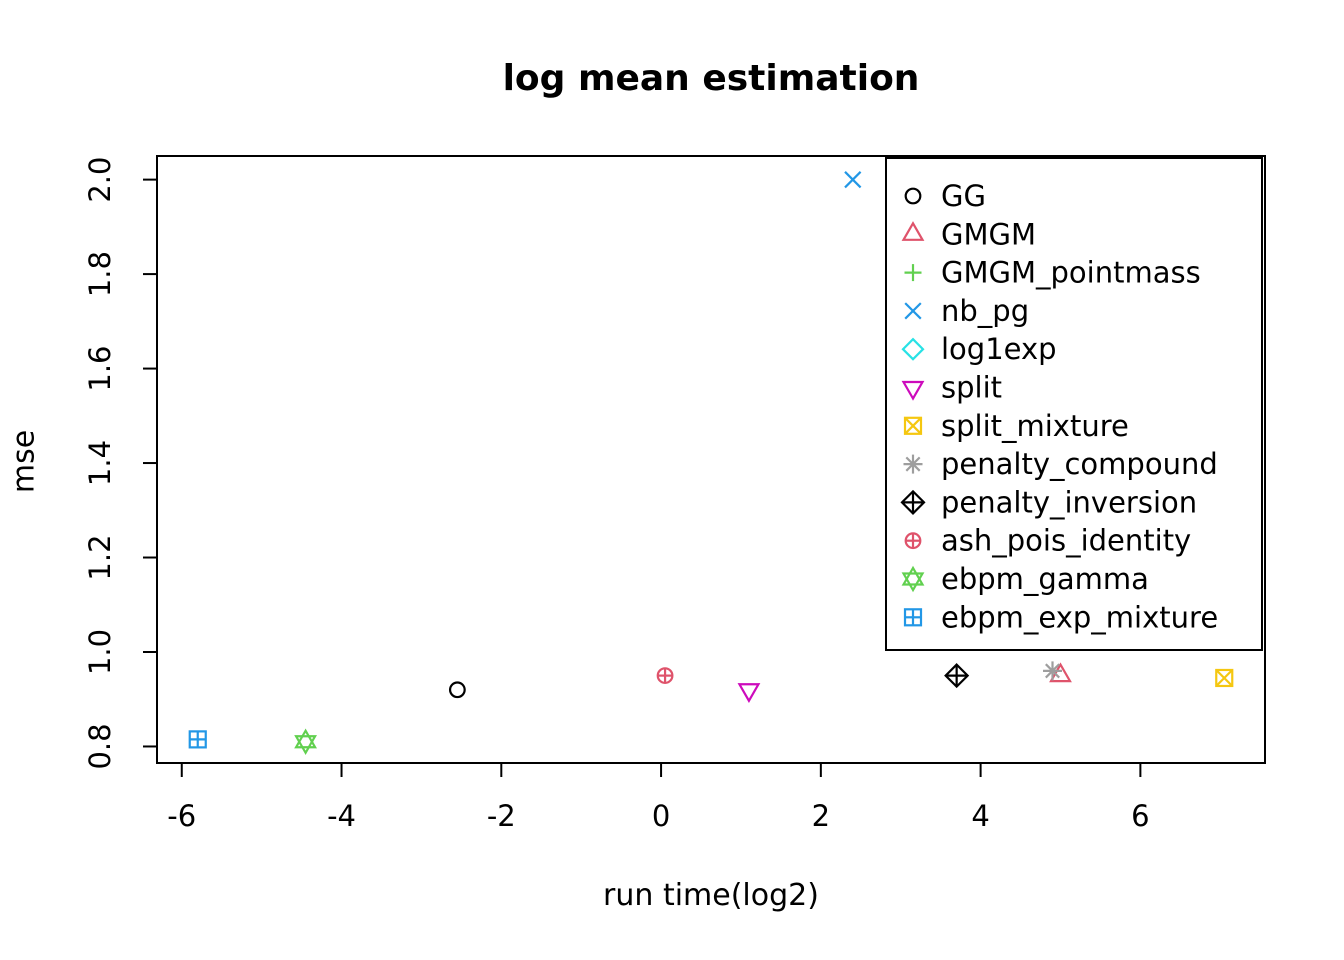 This screenshot has width=1344, height=960. Describe the element at coordinates (913, 617) in the screenshot. I see `legend-marker-ebpm_exp_mixture-icon` at that location.